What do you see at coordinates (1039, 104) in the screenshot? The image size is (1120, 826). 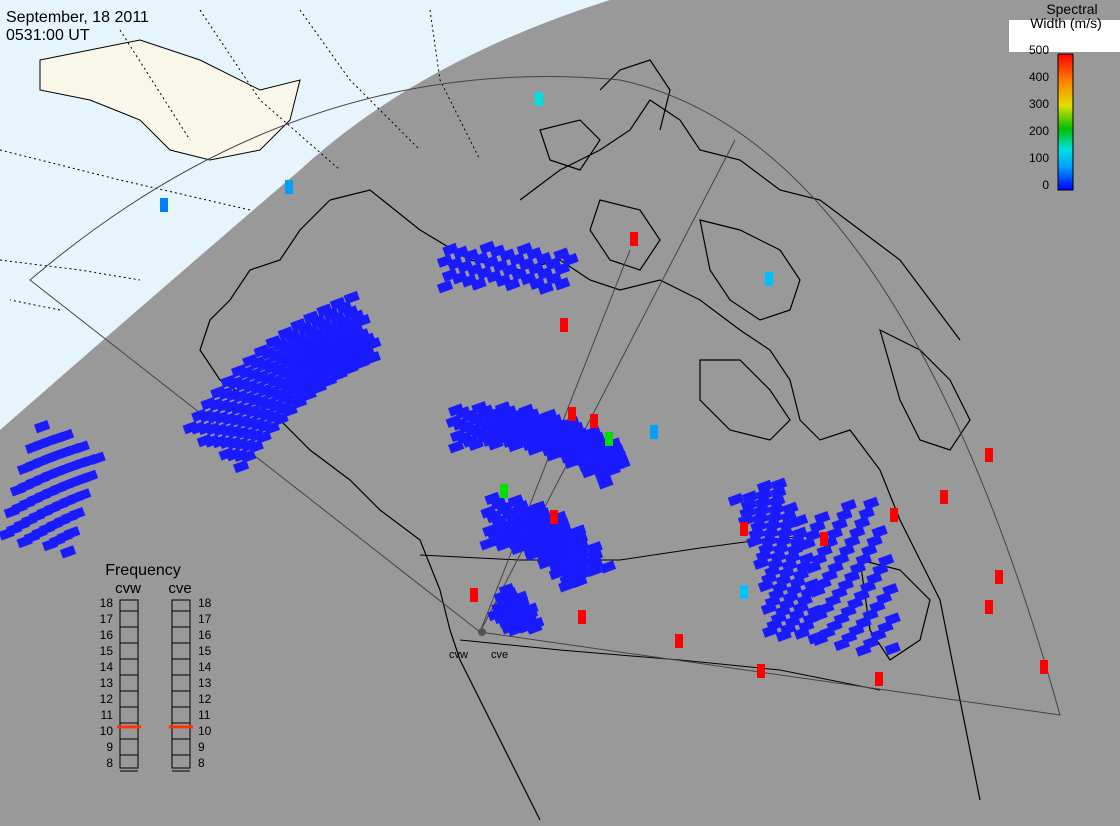 I see `color-bar-tick-label: 300` at bounding box center [1039, 104].